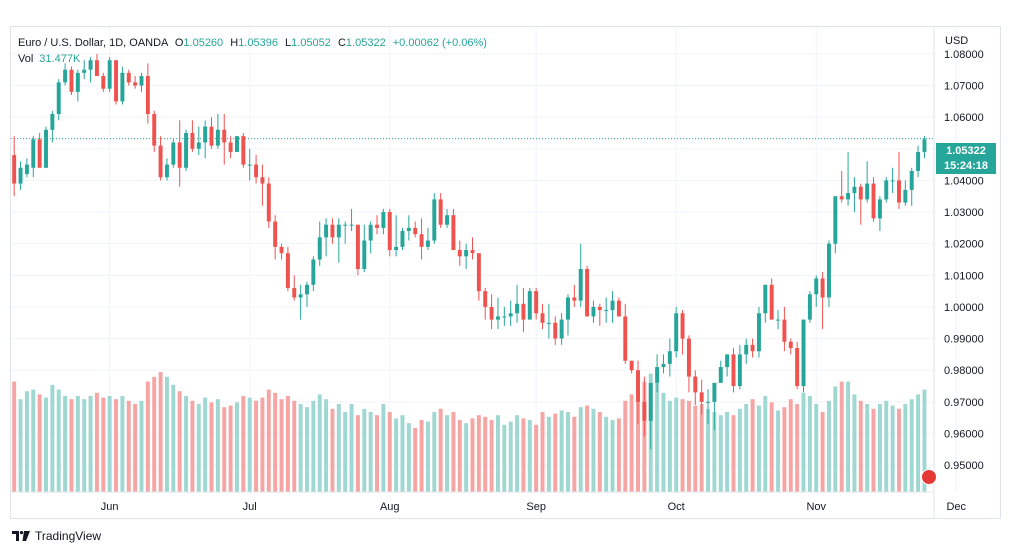 This screenshot has height=555, width=1012. What do you see at coordinates (390, 507) in the screenshot?
I see `time-tick-label: Aug` at bounding box center [390, 507].